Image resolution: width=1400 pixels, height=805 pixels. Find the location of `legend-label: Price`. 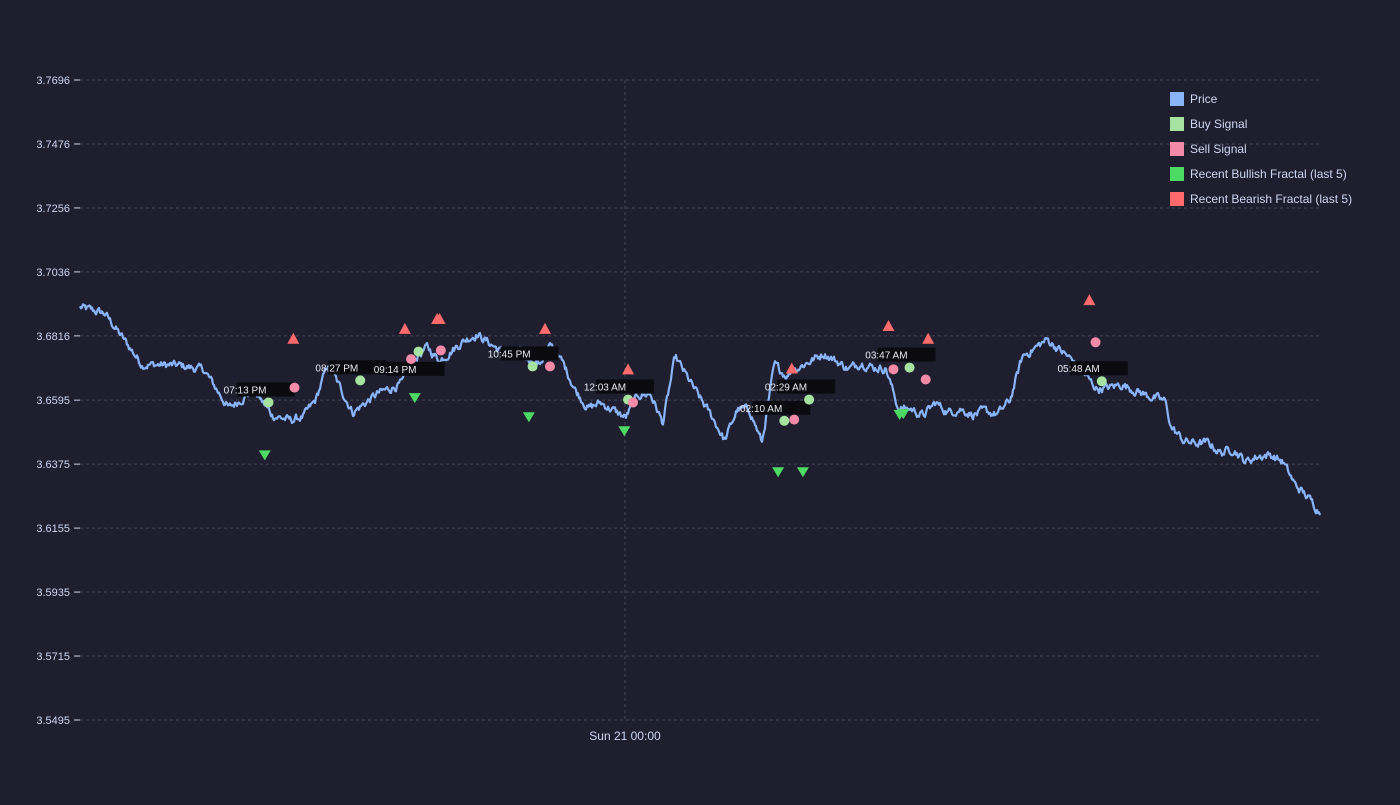

legend-label: Price is located at coordinates (1204, 99).